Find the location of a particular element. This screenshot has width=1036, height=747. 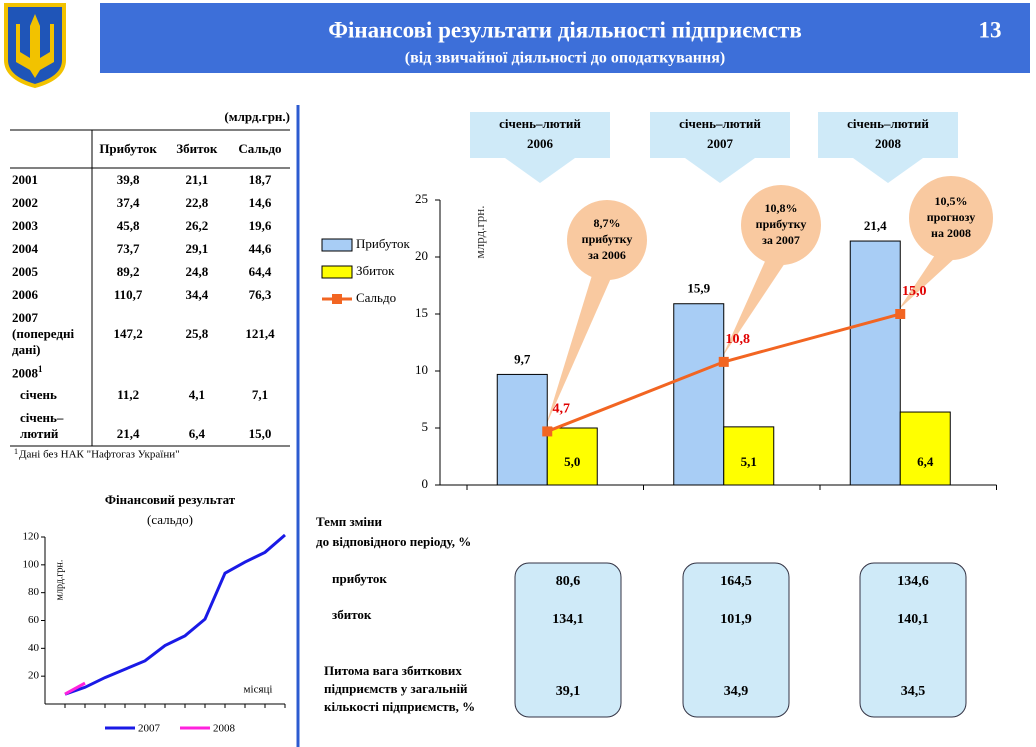

row-label: 20081 is located at coordinates (27, 372).